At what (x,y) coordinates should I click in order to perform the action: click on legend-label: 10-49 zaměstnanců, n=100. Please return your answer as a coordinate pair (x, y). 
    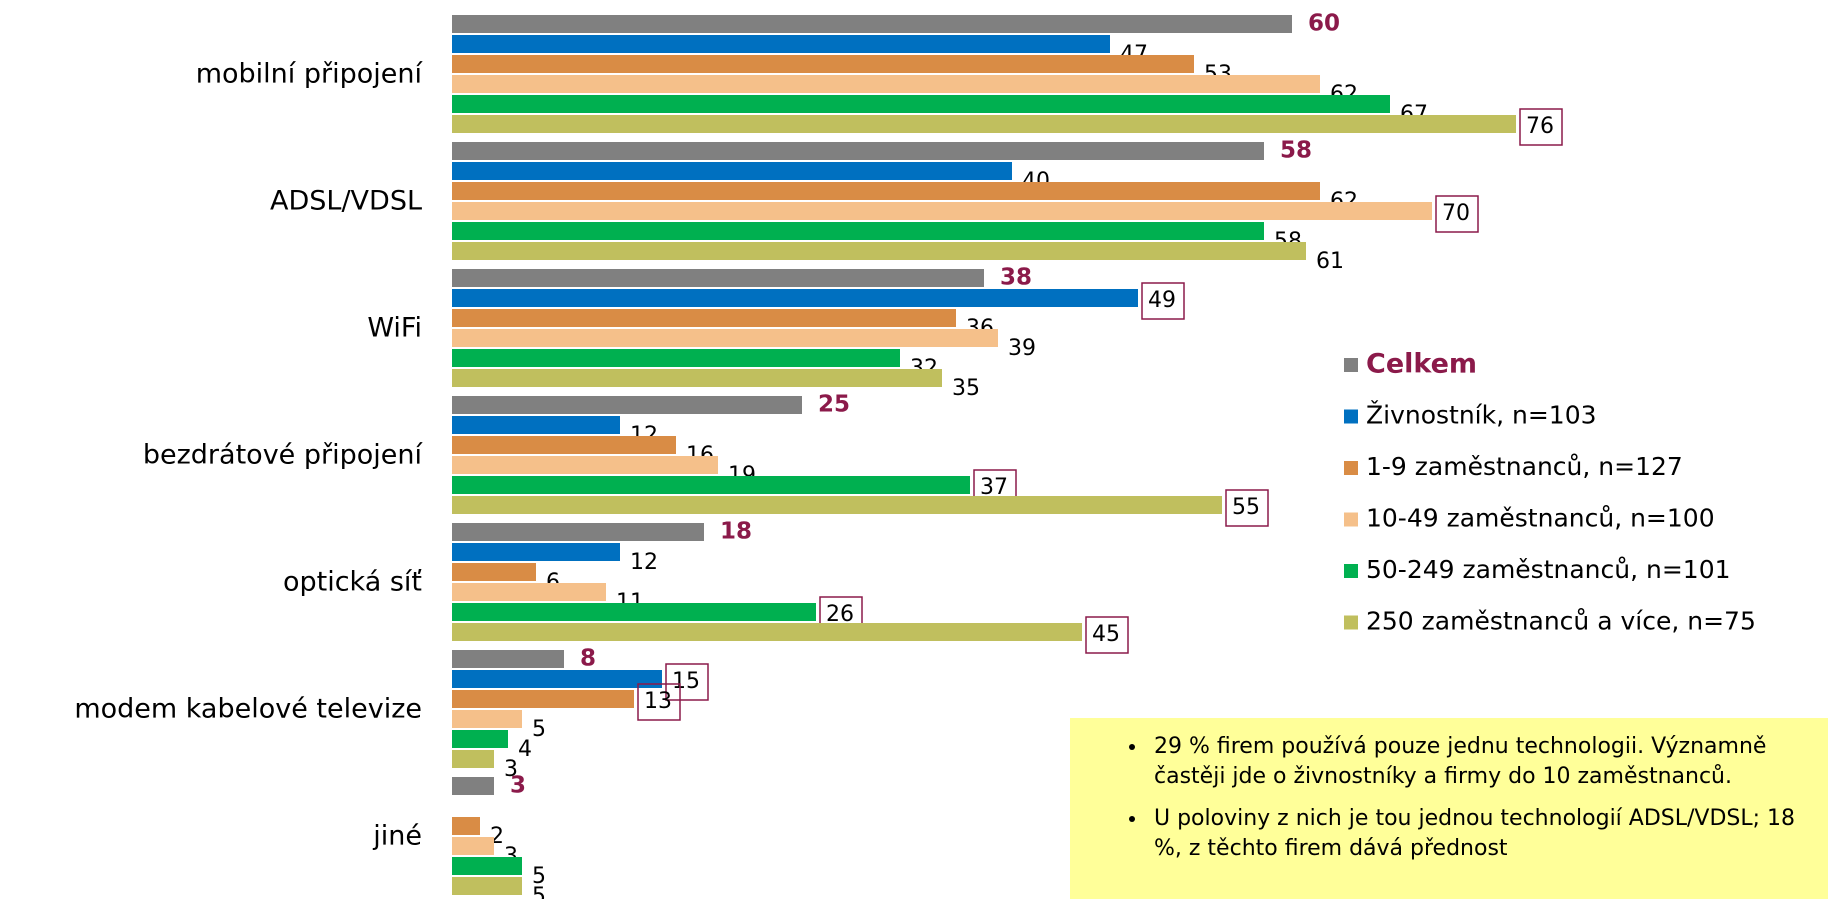
    Looking at the image, I should click on (1540, 518).